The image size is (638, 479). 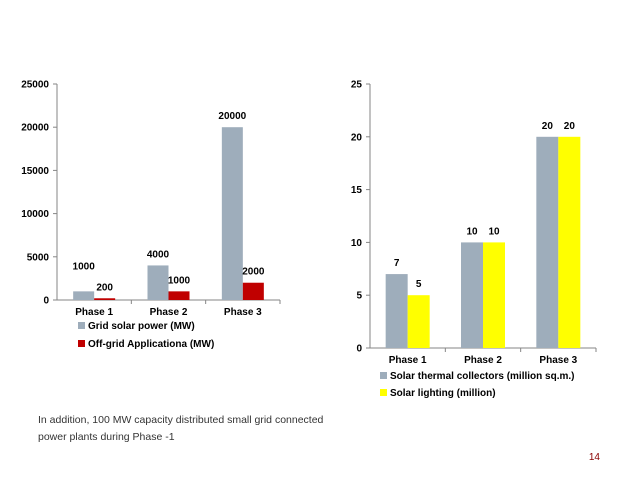 I want to click on chart2-category-label: Phase 3, so click(x=558, y=360).